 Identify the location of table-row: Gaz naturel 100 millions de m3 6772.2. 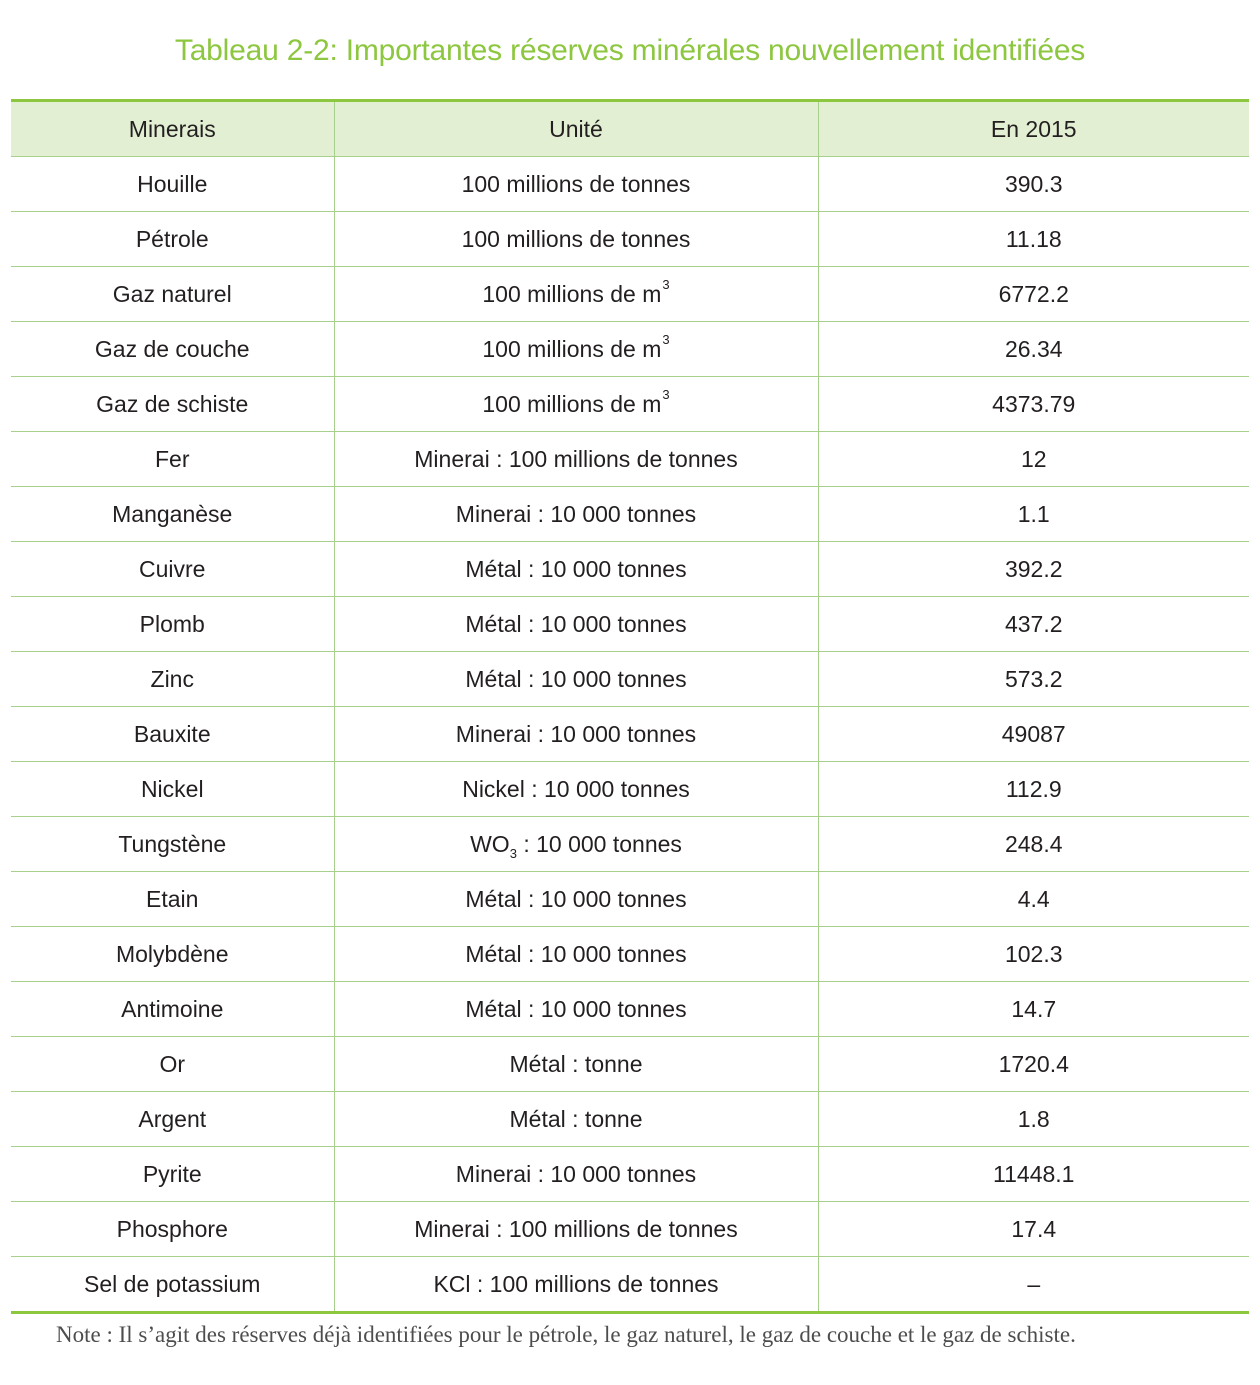
(630, 294).